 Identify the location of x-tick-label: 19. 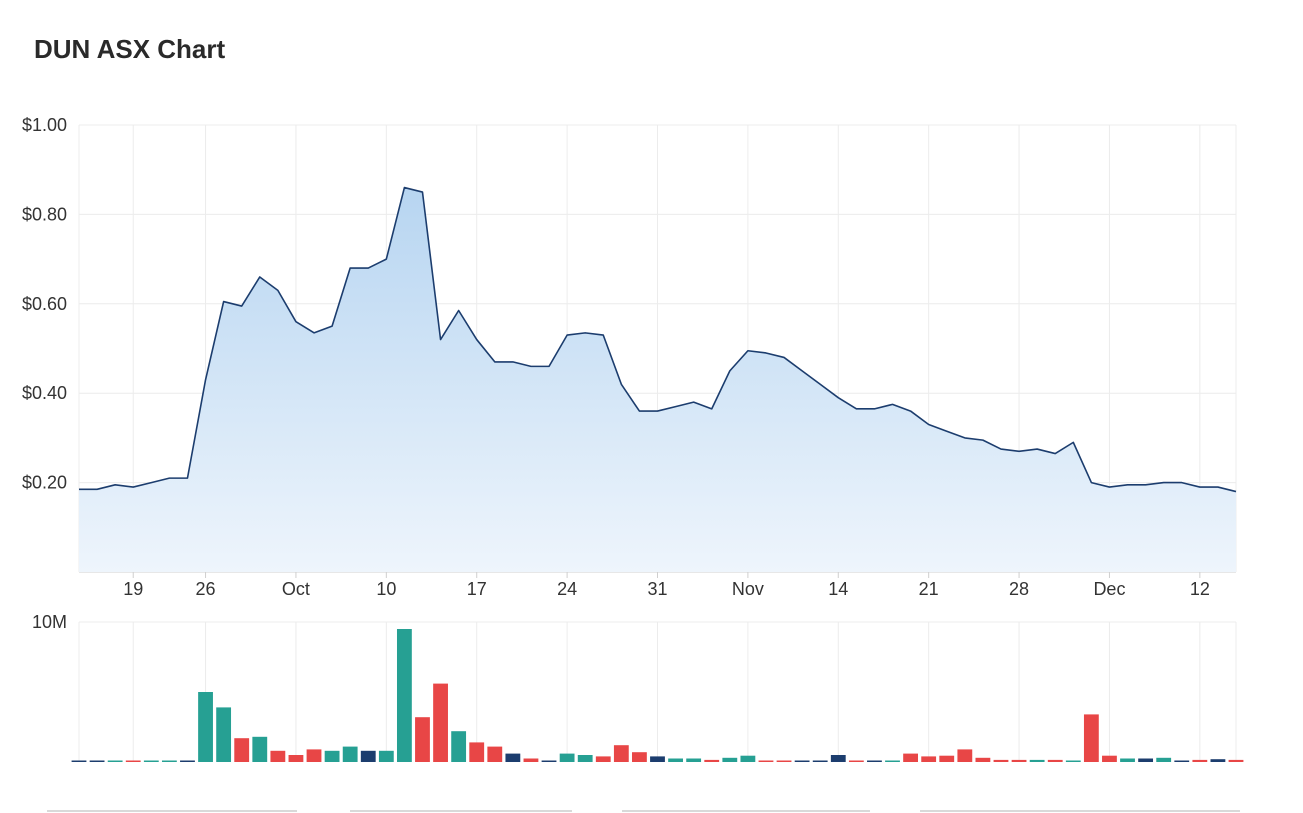
(133, 589).